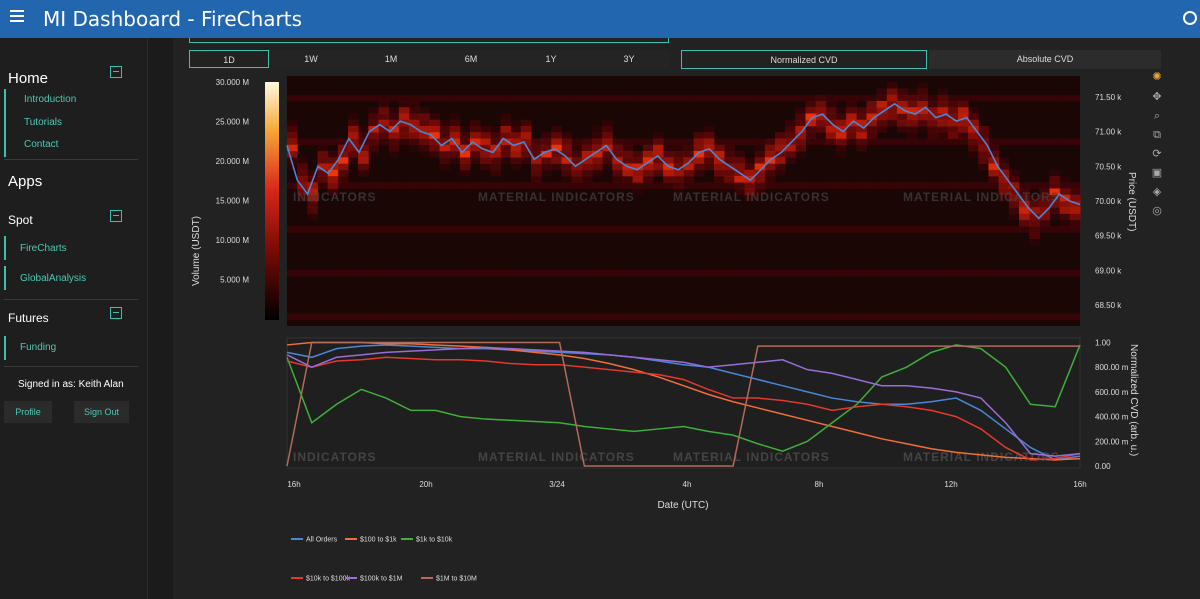 Image resolution: width=1200 pixels, height=599 pixels. What do you see at coordinates (1157, 192) in the screenshot?
I see `hover-icon: ◈` at bounding box center [1157, 192].